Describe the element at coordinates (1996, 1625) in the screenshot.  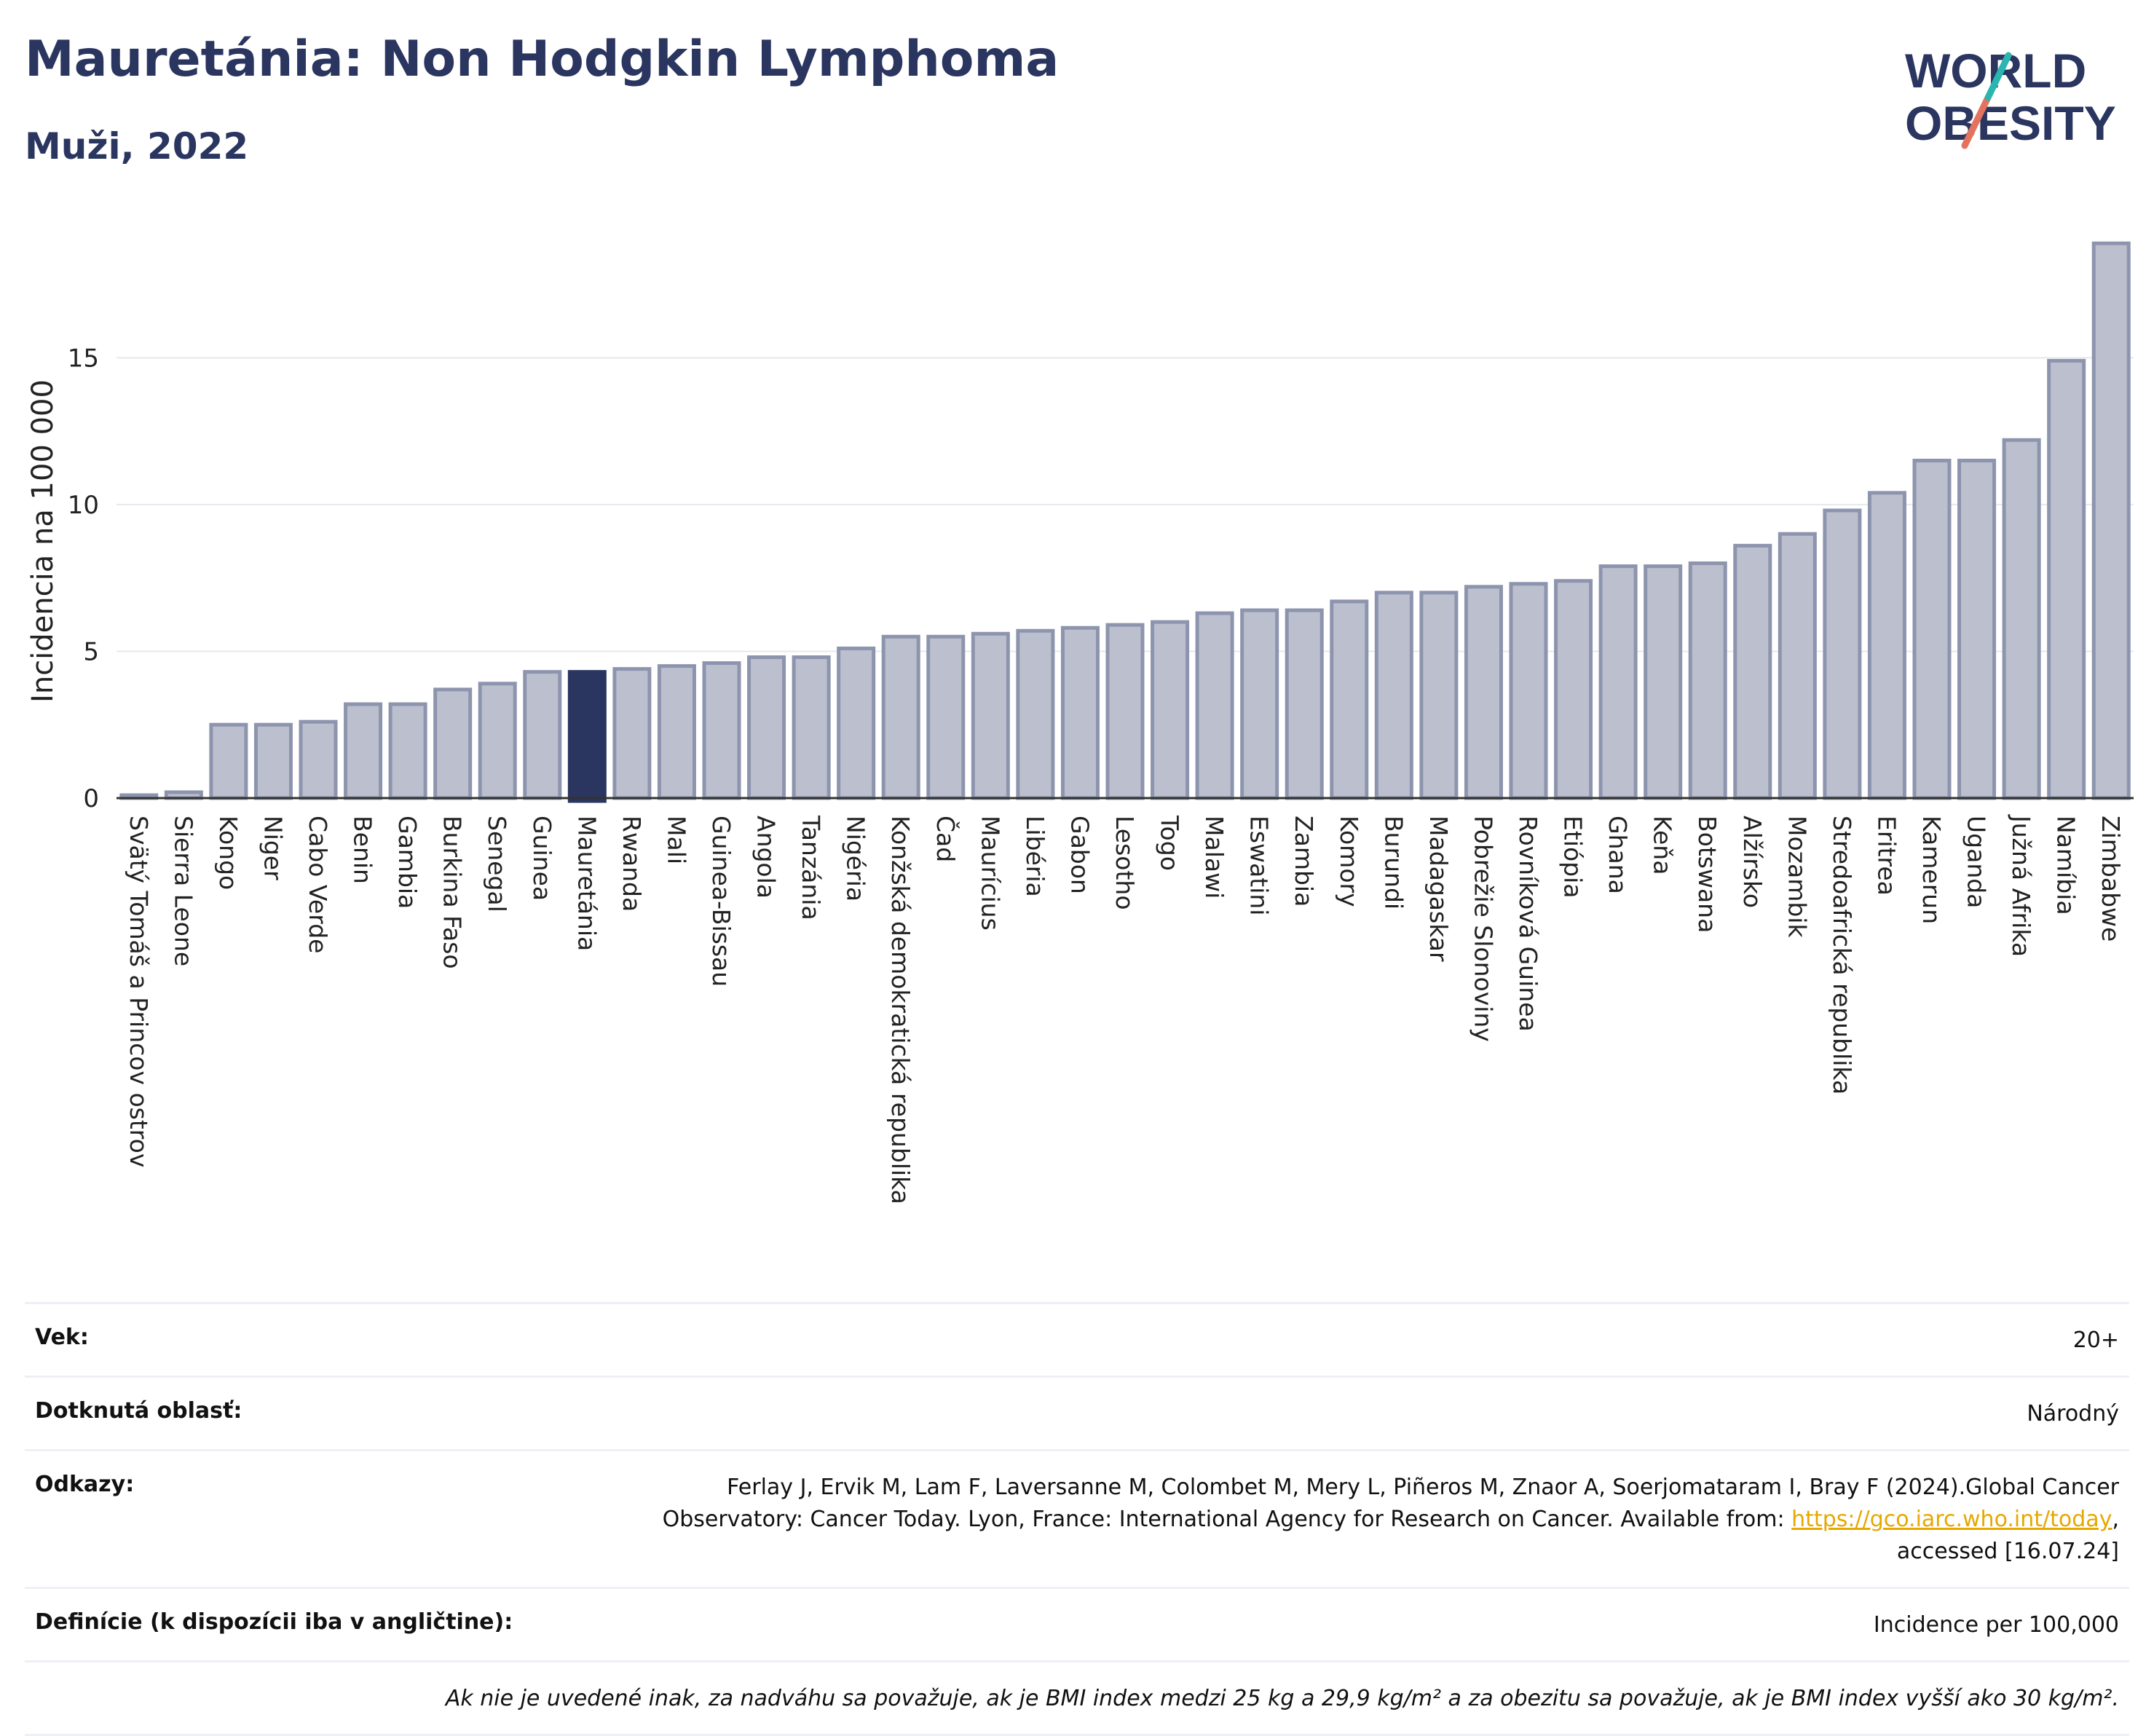
I see `definitions-value: Incidence per 100,000` at that location.